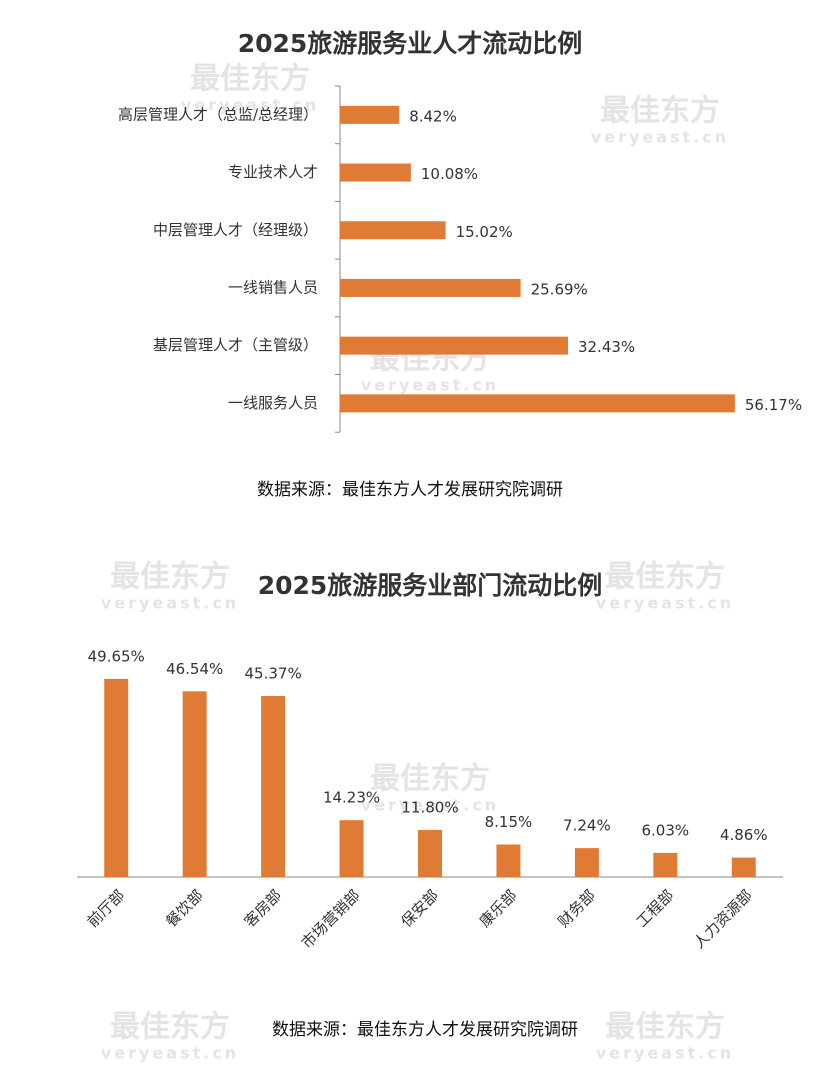 The height and width of the screenshot is (1082, 840). Describe the element at coordinates (351, 798) in the screenshot. I see `value-label: 14.23%` at that location.